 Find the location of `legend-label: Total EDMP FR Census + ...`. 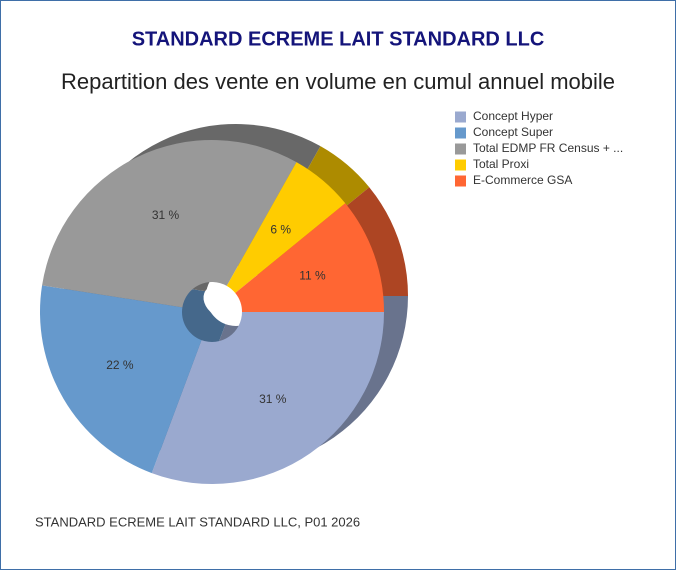

legend-label: Total EDMP FR Census + ... is located at coordinates (548, 148).